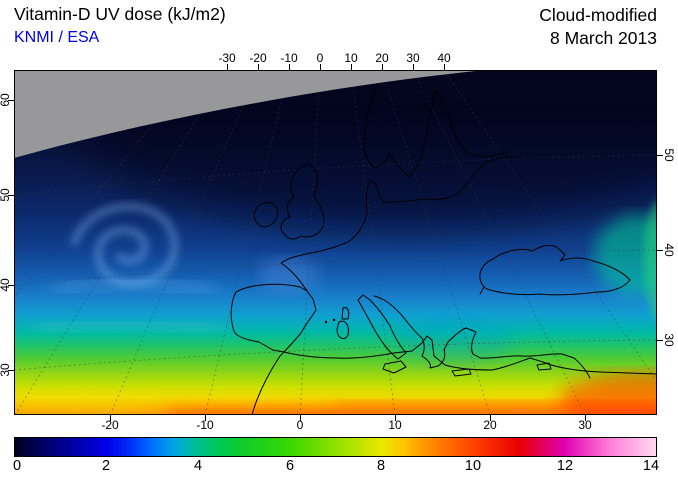  What do you see at coordinates (669, 340) in the screenshot?
I see `right-axis-label: 30` at bounding box center [669, 340].